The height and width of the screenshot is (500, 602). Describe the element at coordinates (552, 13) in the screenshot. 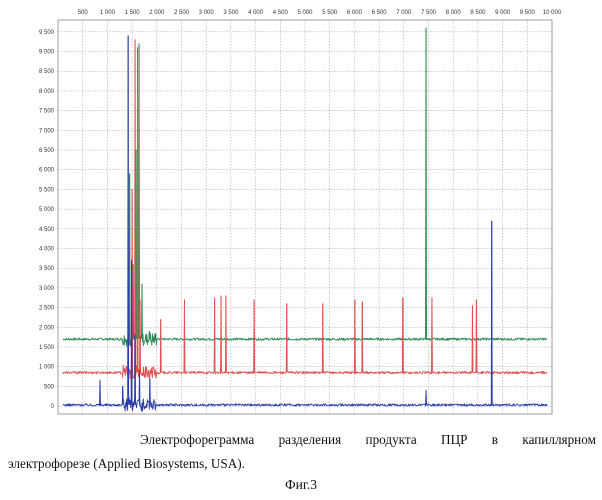

I see `x-tick-label: 10 000` at that location.